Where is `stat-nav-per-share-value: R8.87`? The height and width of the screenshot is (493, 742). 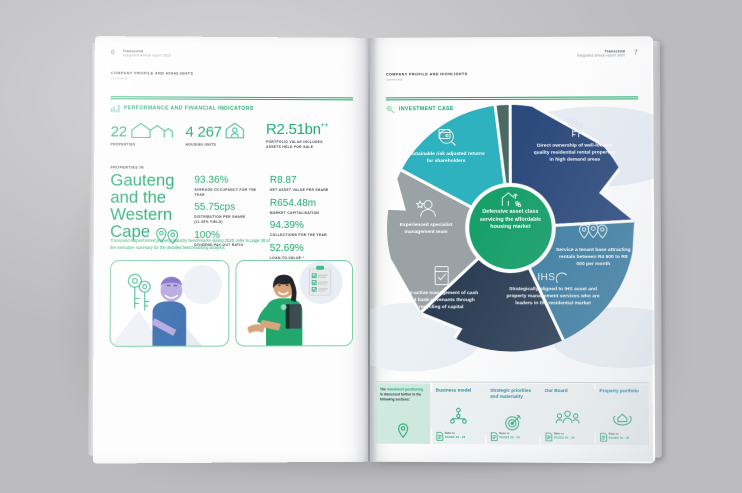 stat-nav-per-share-value: R8.87 is located at coordinates (283, 180).